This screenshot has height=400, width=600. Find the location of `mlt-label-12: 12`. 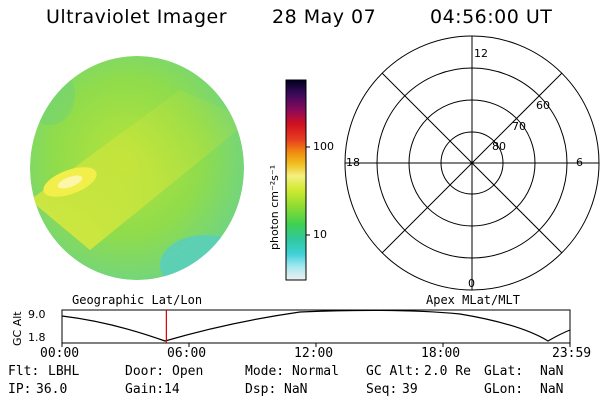

mlt-label-12: 12 is located at coordinates (481, 53).